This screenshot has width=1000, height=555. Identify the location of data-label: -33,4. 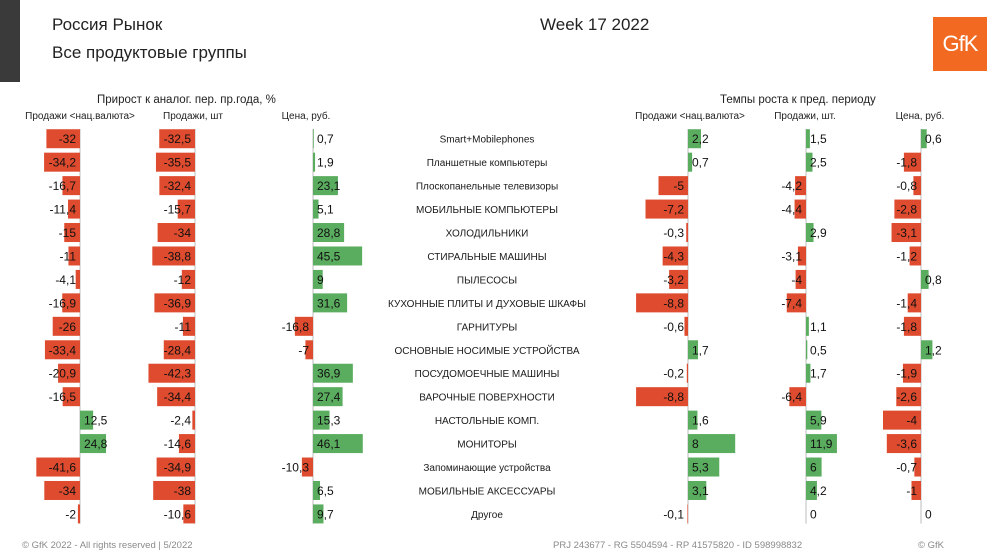
(63, 350).